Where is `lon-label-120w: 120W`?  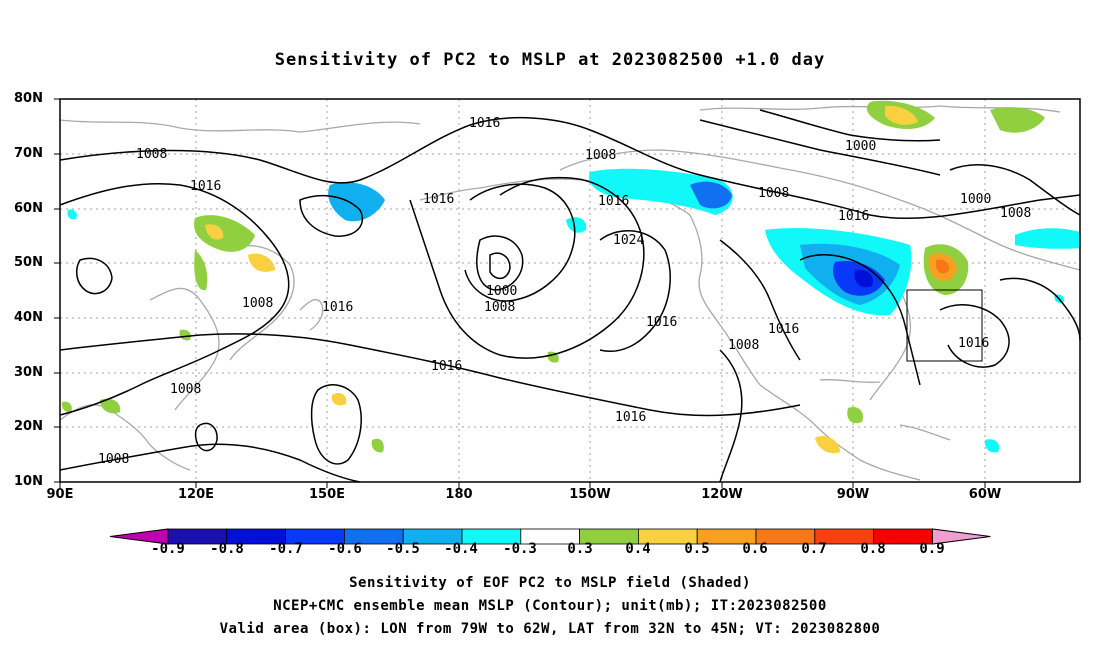
lon-label-120w: 120W is located at coordinates (722, 494).